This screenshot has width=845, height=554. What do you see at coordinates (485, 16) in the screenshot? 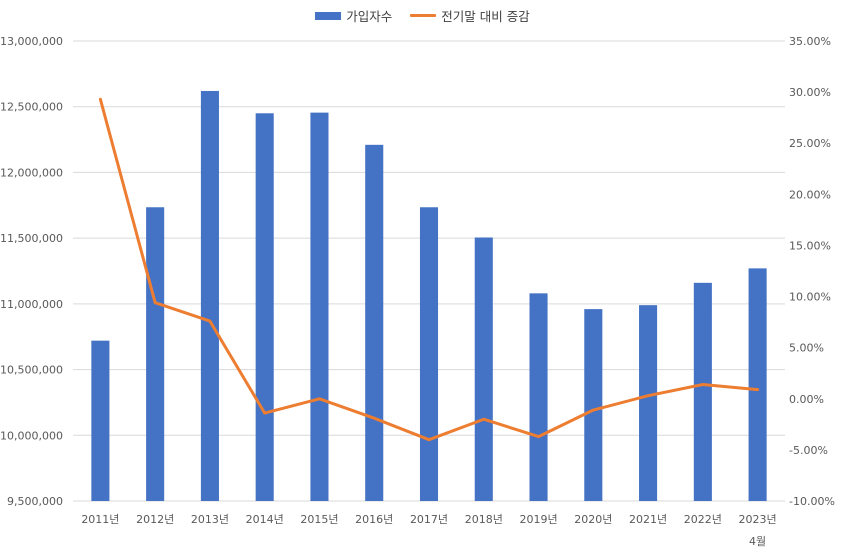
I see `legend-line-label: 전기말 대비 증감` at bounding box center [485, 16].